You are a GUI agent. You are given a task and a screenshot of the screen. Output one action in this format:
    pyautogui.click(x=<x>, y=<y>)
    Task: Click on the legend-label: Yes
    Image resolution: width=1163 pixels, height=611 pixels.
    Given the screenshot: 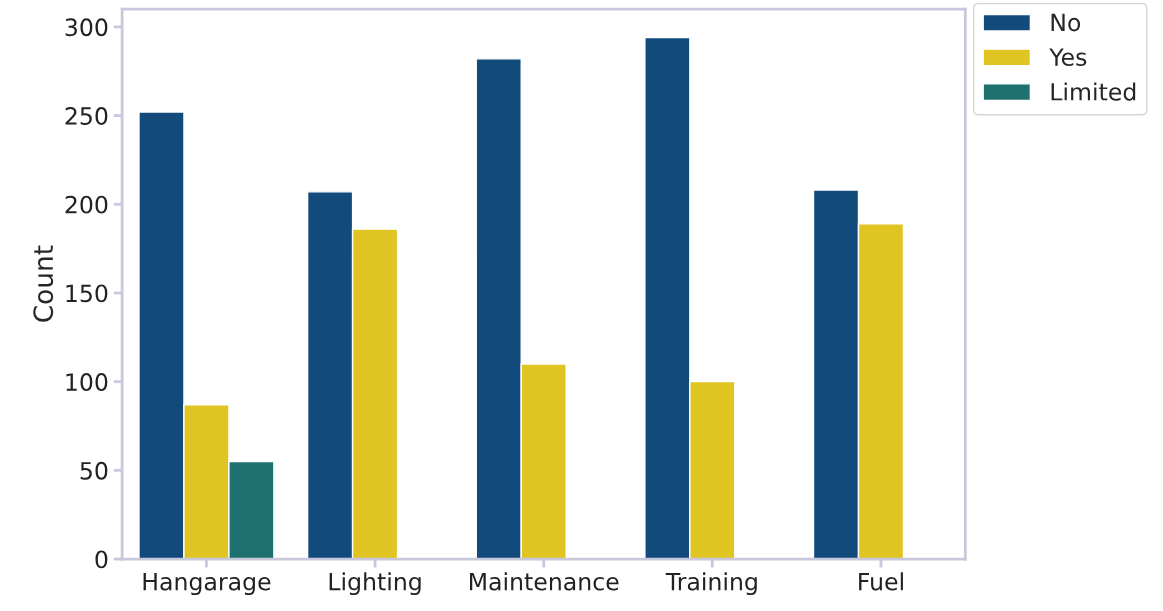 What is the action you would take?
    pyautogui.click(x=1068, y=57)
    